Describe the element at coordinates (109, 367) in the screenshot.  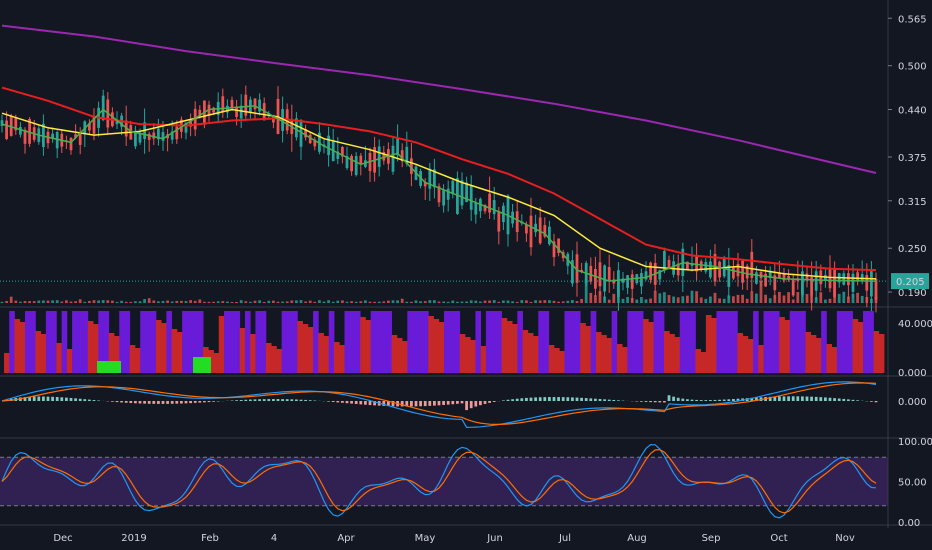
I see `panel2-green` at that location.